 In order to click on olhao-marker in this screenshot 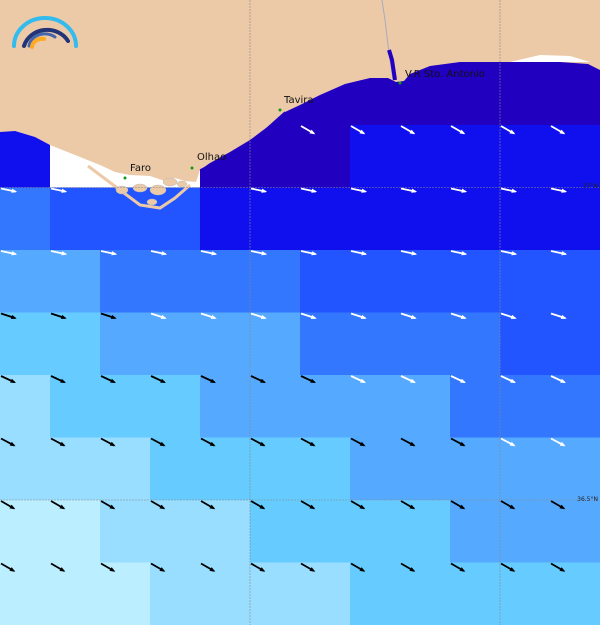, I will do `click(192, 168)`.